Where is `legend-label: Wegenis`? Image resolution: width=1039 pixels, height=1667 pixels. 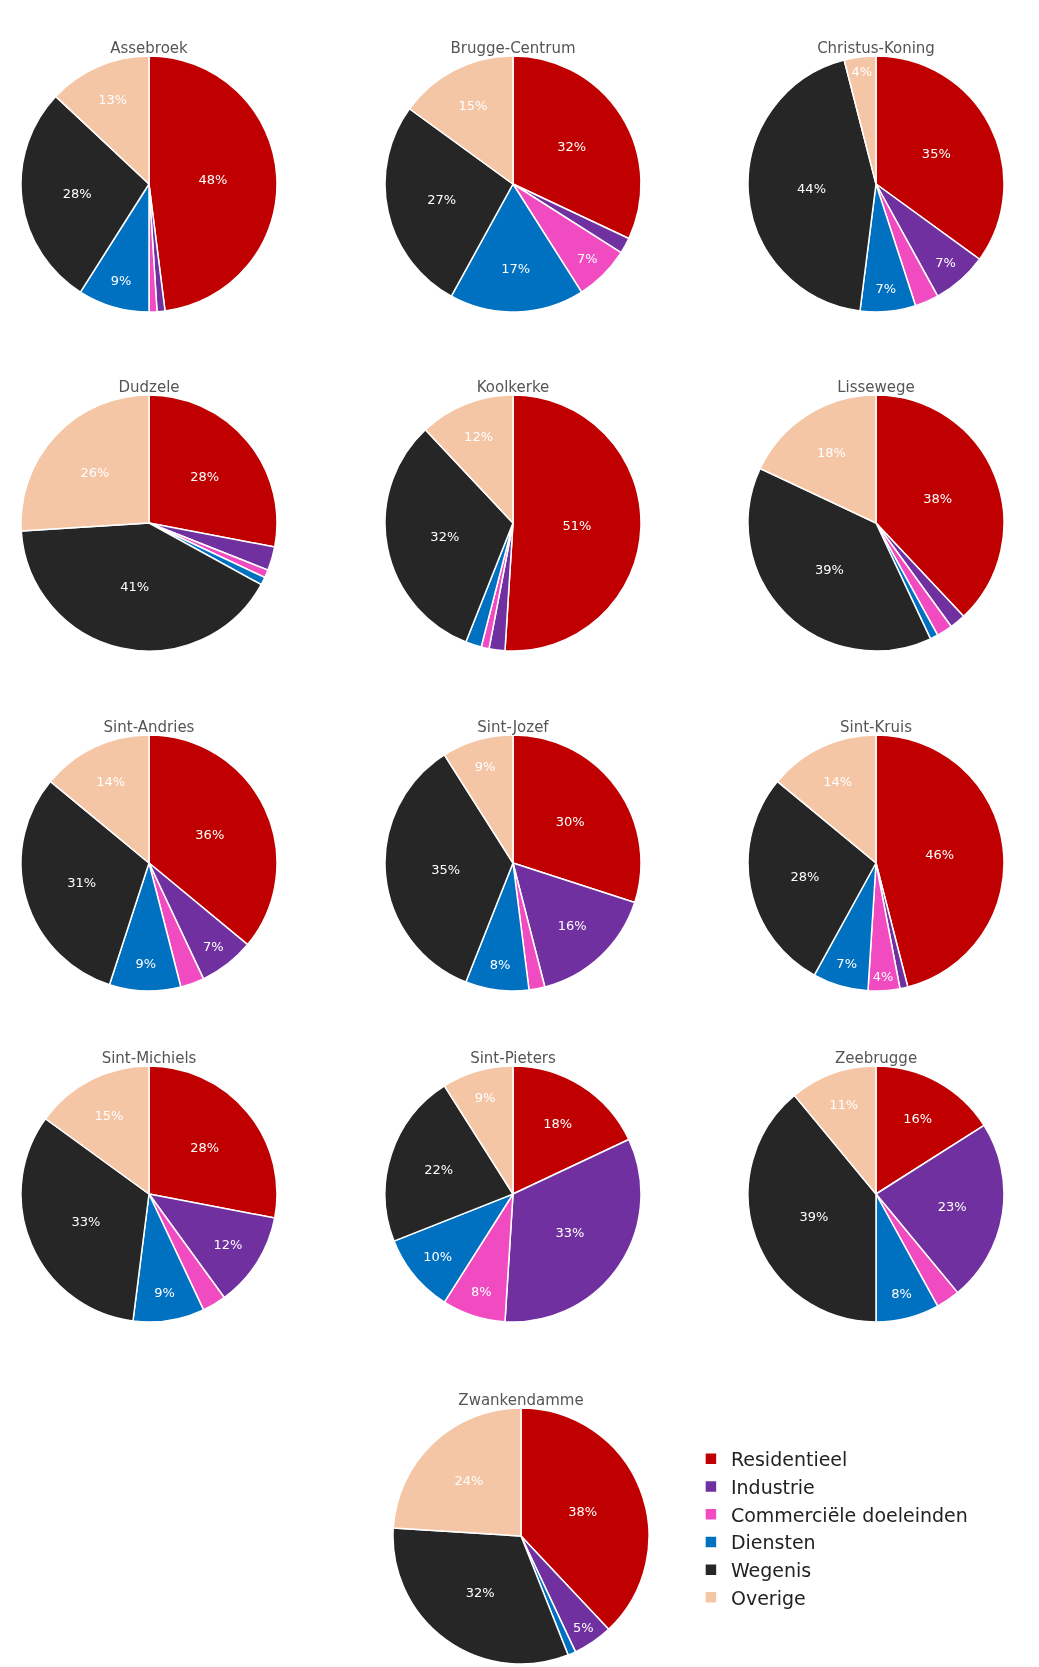 legend-label: Wegenis is located at coordinates (771, 1570).